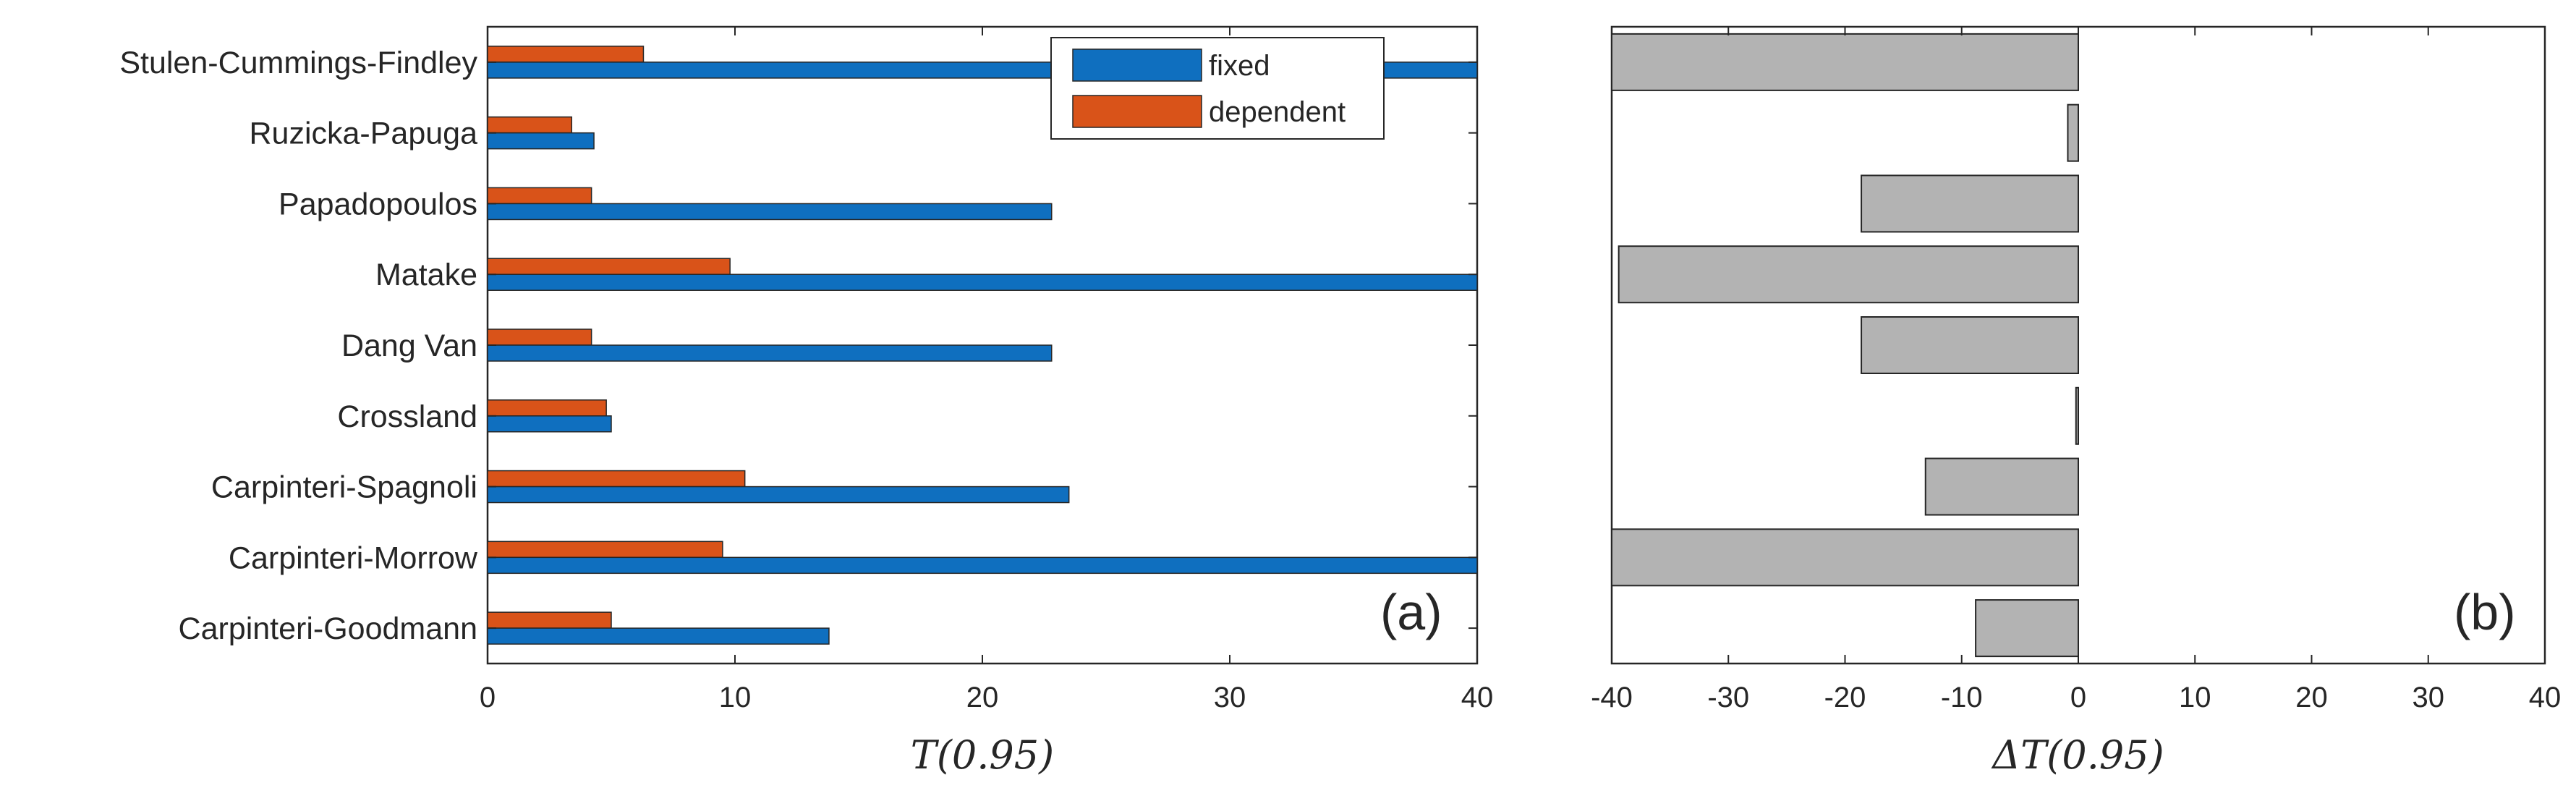 The width and height of the screenshot is (2576, 801). What do you see at coordinates (566, 54) in the screenshot?
I see `bar-dependent-stulen-cummings-findley` at bounding box center [566, 54].